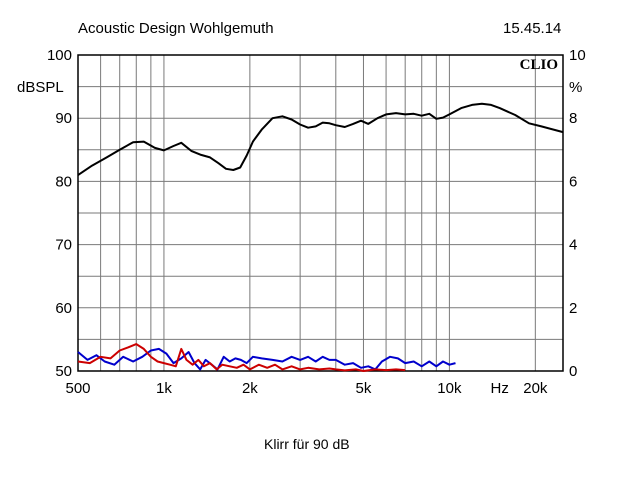 The image size is (640, 480). I want to click on left-tick-label: 80, so click(63, 181).